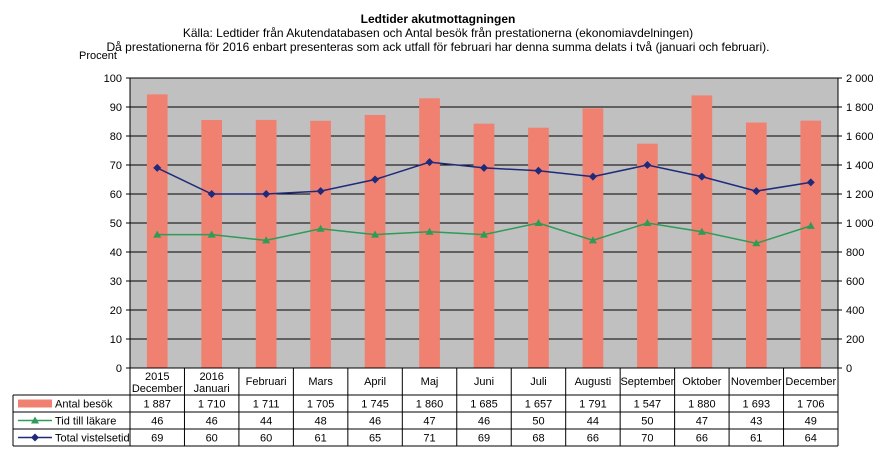 The width and height of the screenshot is (876, 456). I want to click on x-tick-label: Maj, so click(430, 382).